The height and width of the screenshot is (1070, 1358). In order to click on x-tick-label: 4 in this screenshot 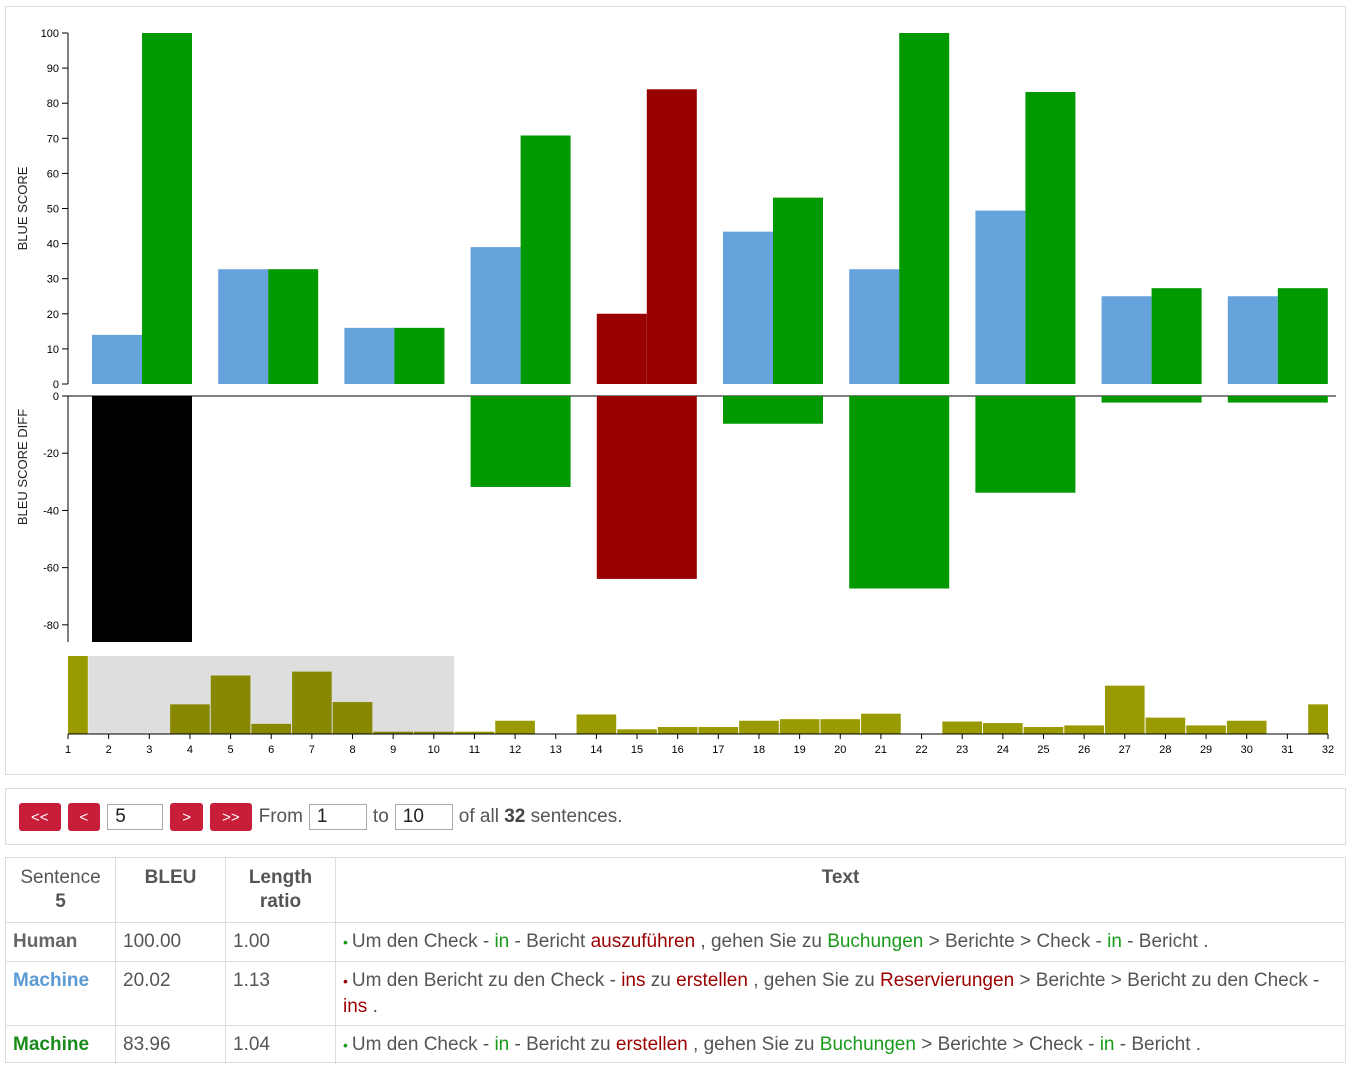, I will do `click(190, 750)`.